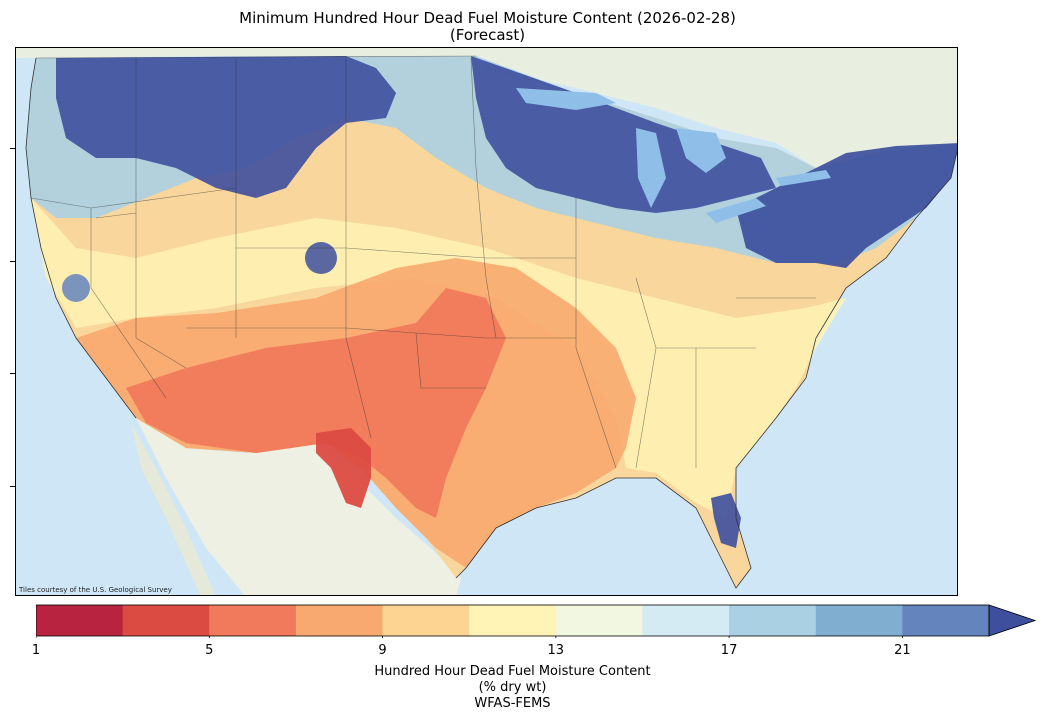 This screenshot has width=1046, height=721. What do you see at coordinates (1012, 620) in the screenshot?
I see `colorbar-extend-arrow` at bounding box center [1012, 620].